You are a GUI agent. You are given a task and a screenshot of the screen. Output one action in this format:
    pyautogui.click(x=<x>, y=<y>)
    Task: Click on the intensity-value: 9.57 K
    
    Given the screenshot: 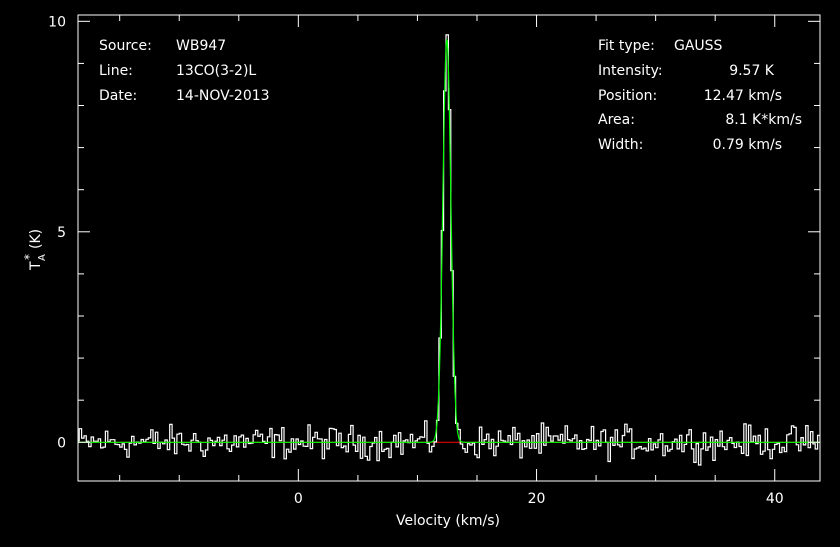 What is the action you would take?
    pyautogui.click(x=752, y=71)
    